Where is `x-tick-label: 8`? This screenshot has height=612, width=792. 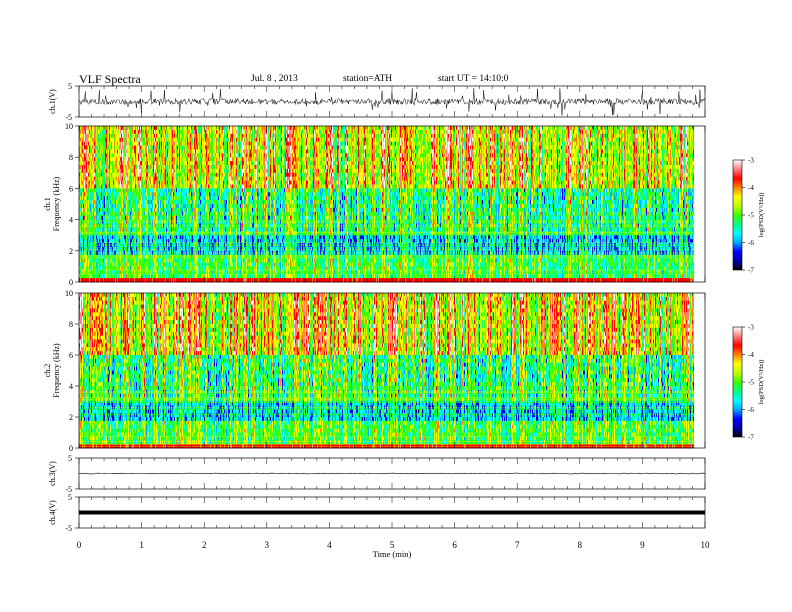 x-tick-label: 8 is located at coordinates (580, 545).